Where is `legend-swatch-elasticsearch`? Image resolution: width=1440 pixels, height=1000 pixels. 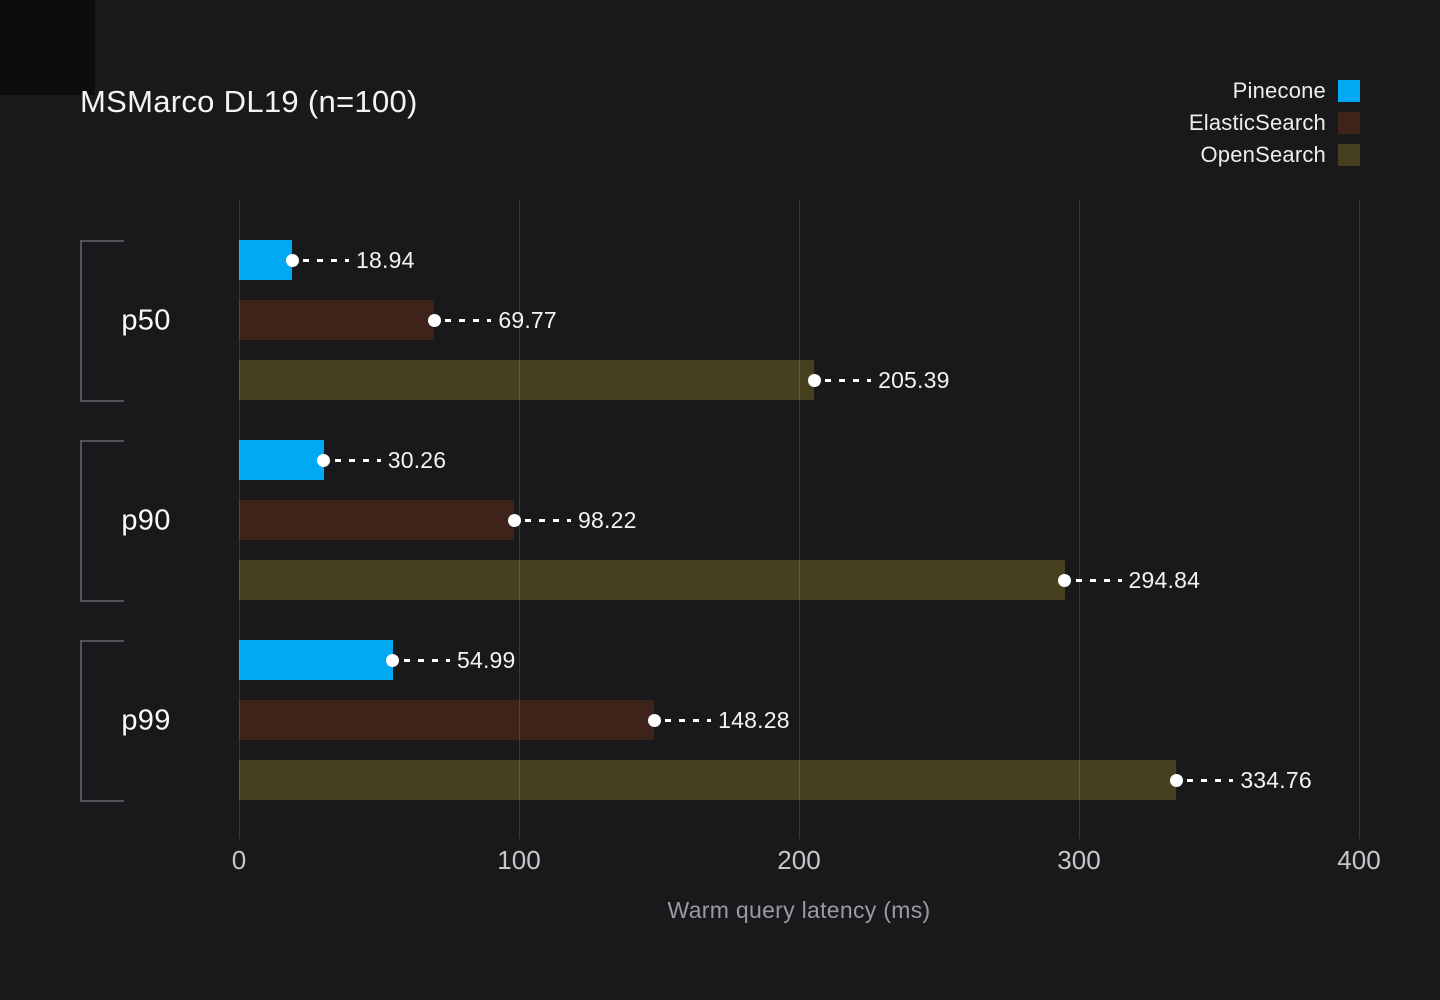 legend-swatch-elasticsearch is located at coordinates (1349, 123).